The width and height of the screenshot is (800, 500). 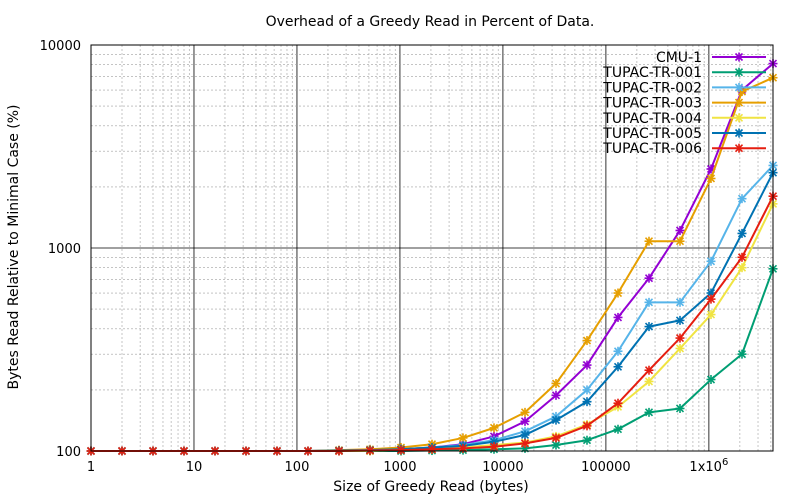 I want to click on legend-label: TUPAC-TR-005, so click(x=652, y=134).